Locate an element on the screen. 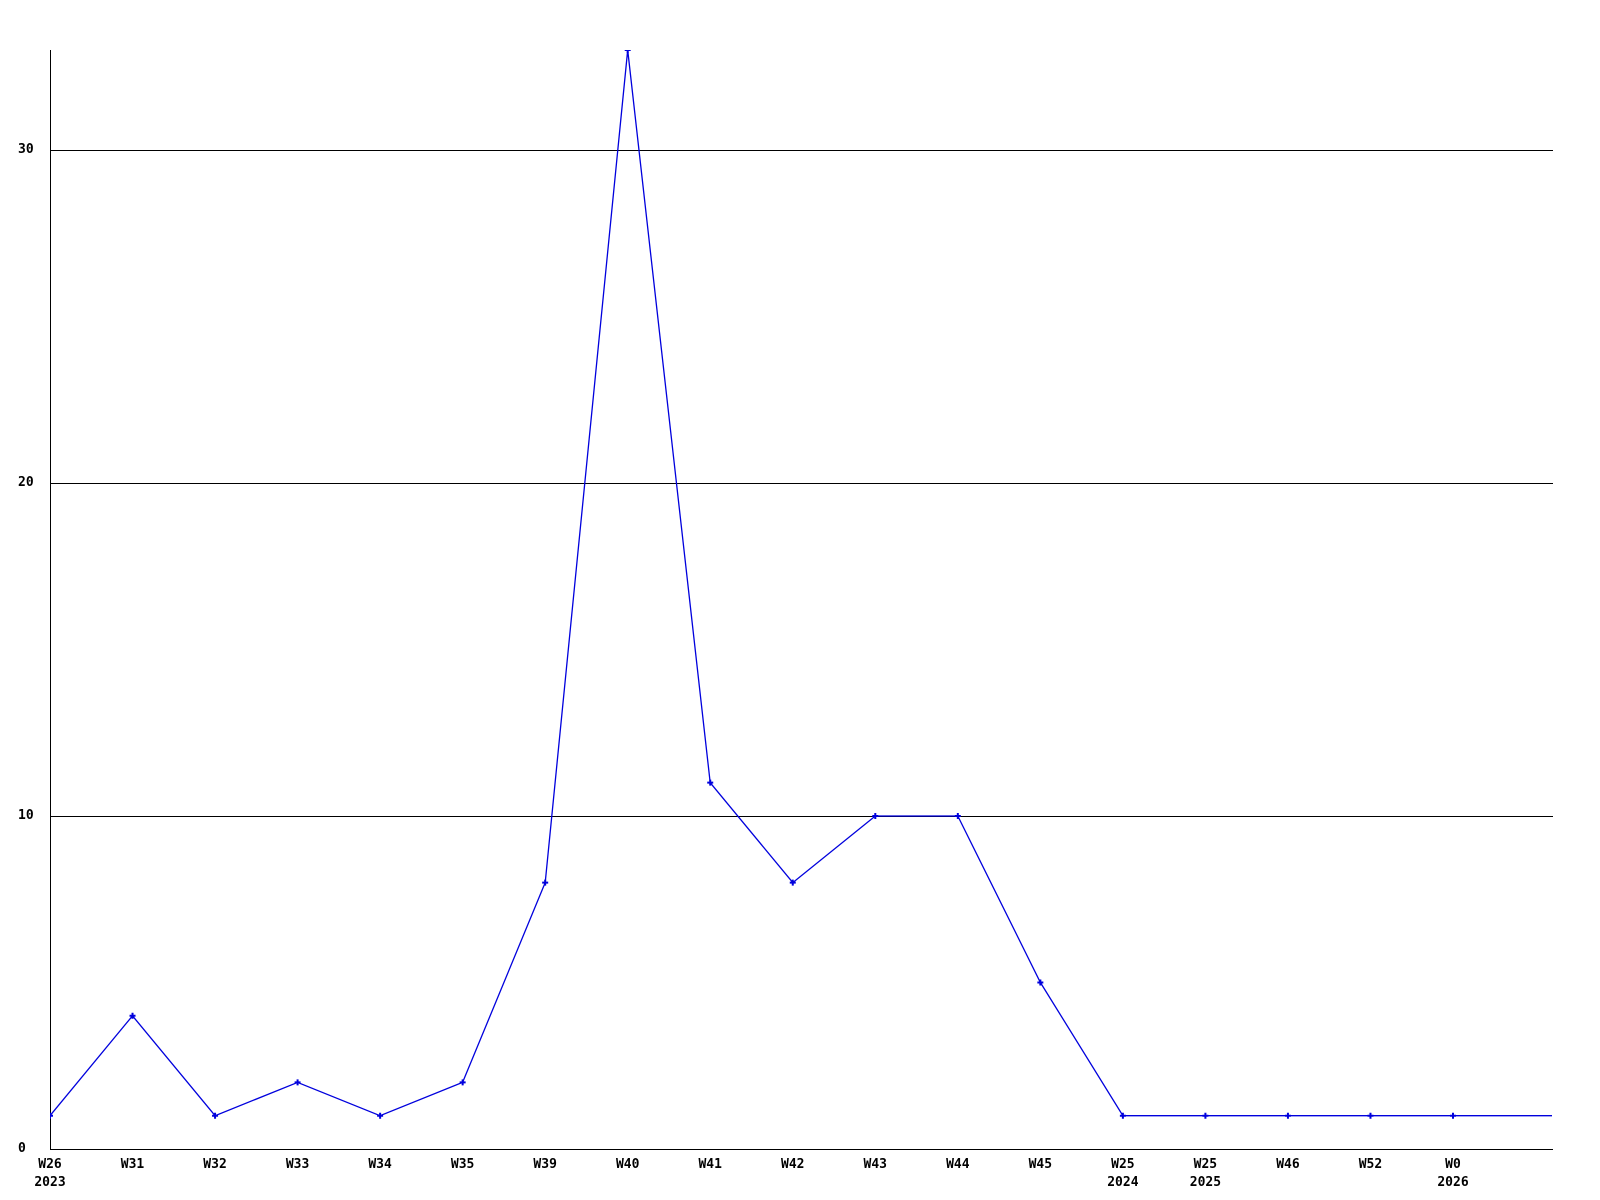 This screenshot has width=1600, height=1200. x-tick-label-W45: W45 is located at coordinates (1040, 1165).